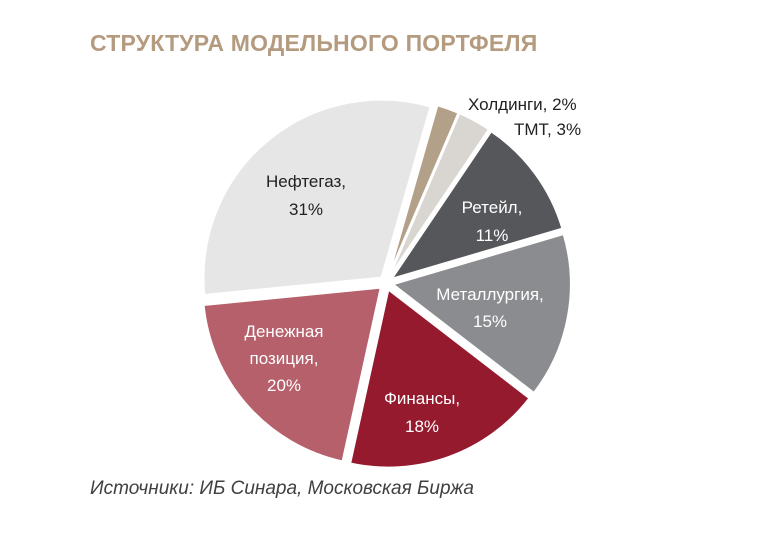 This screenshot has height=537, width=757. What do you see at coordinates (422, 426) in the screenshot?
I see `label-finance-pct: 18%` at bounding box center [422, 426].